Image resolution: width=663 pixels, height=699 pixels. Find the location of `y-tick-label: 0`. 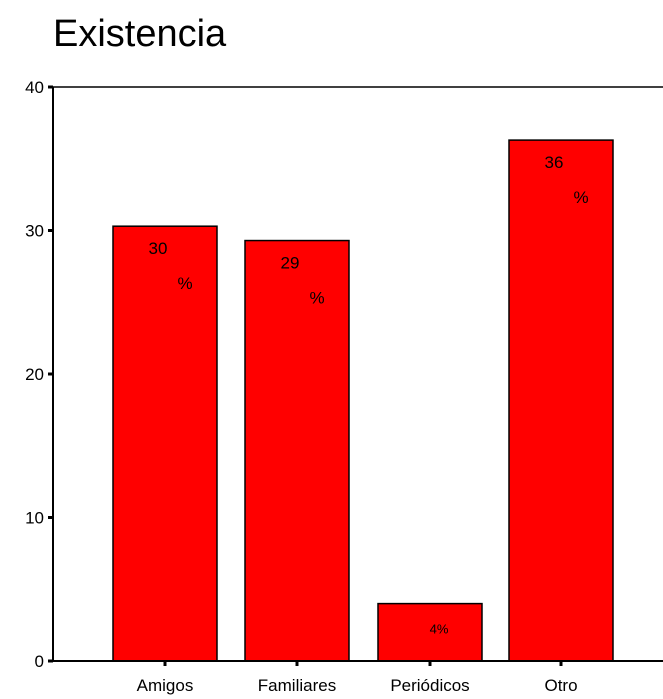

y-tick-label: 0 is located at coordinates (39, 661).